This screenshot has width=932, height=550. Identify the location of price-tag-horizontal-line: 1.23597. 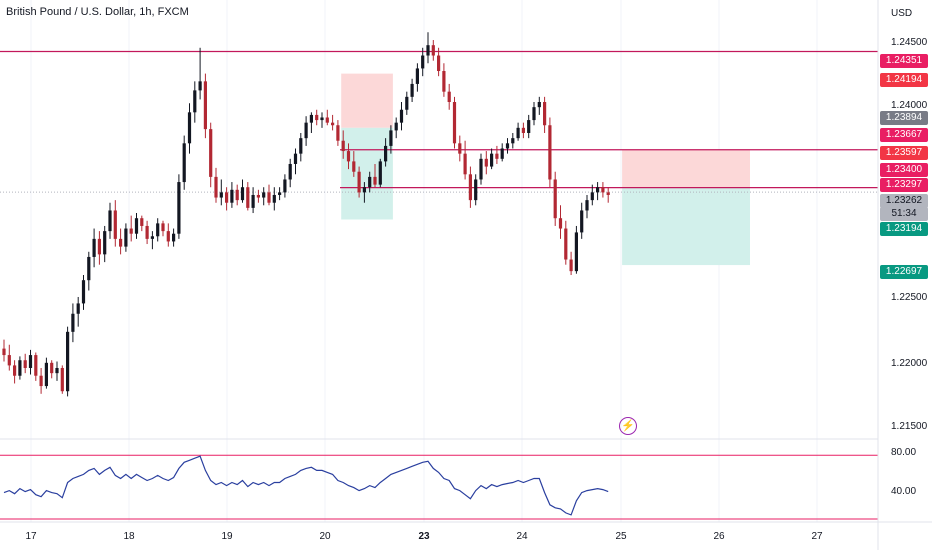
(904, 153).